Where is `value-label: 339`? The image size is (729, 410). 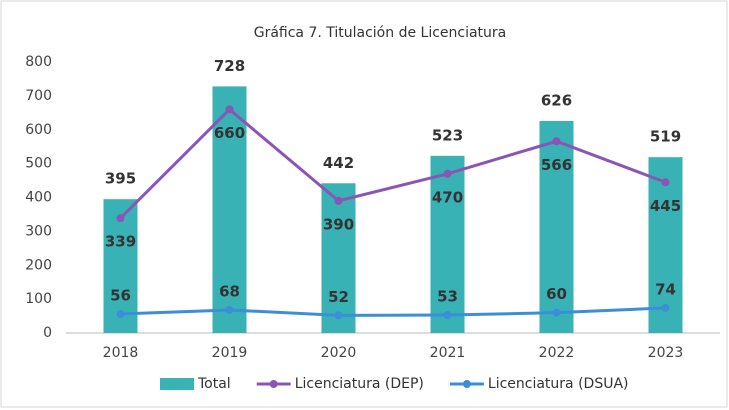 value-label: 339 is located at coordinates (120, 242).